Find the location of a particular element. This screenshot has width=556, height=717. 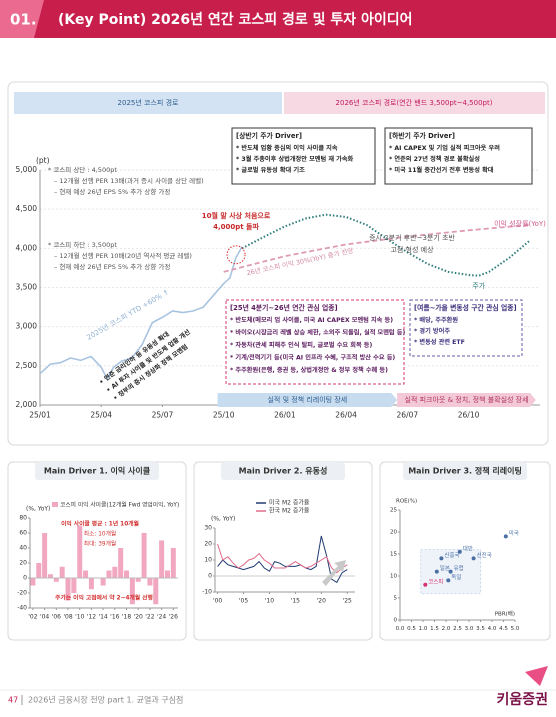

x-tick-label: '26 is located at coordinates (173, 617).